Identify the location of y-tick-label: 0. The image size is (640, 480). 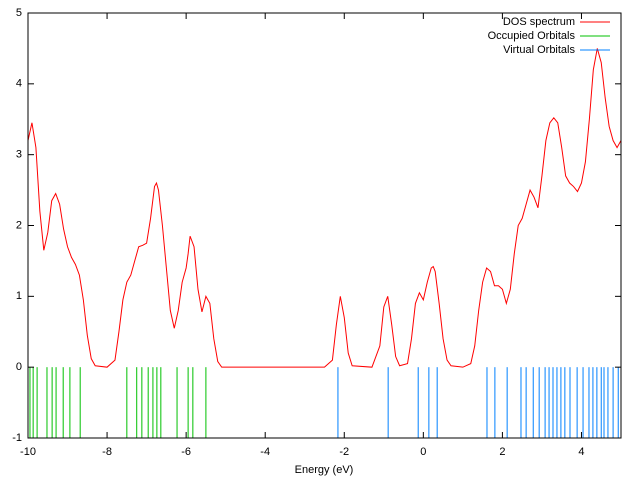
(19, 367).